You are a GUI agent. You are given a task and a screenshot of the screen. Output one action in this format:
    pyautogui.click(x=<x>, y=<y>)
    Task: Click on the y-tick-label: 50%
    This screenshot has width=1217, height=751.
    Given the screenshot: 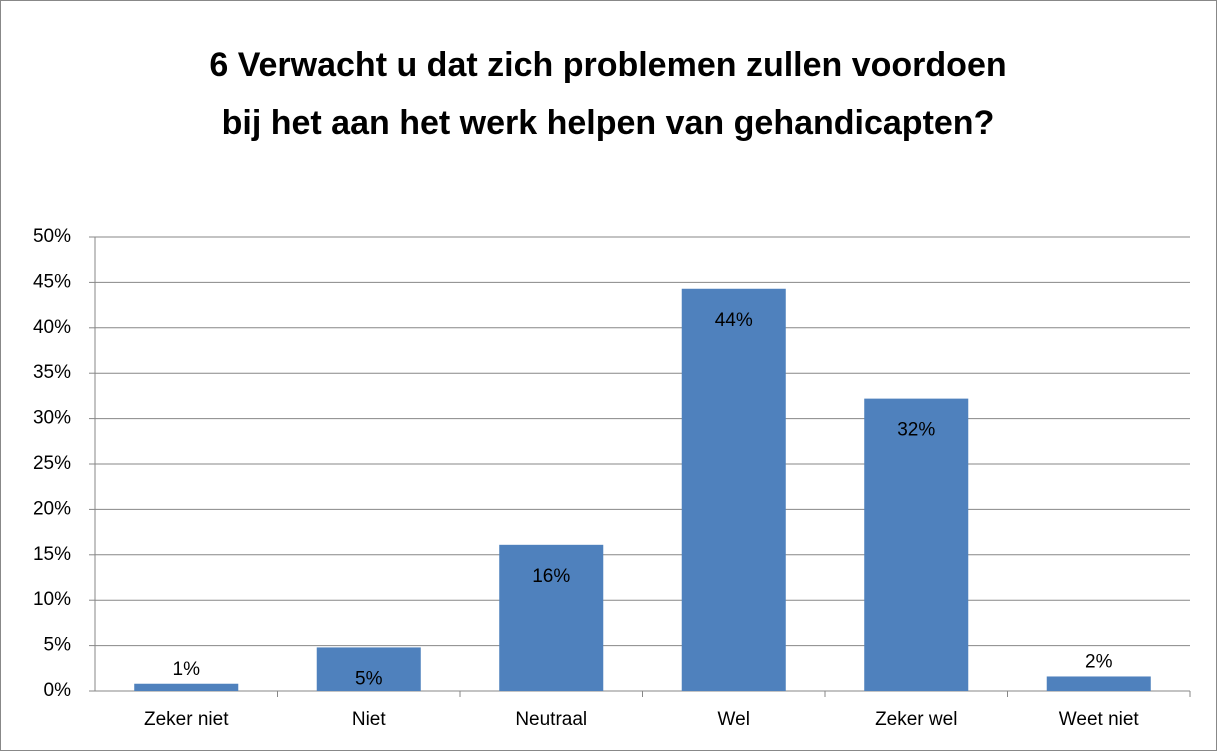 What is the action you would take?
    pyautogui.click(x=52, y=236)
    